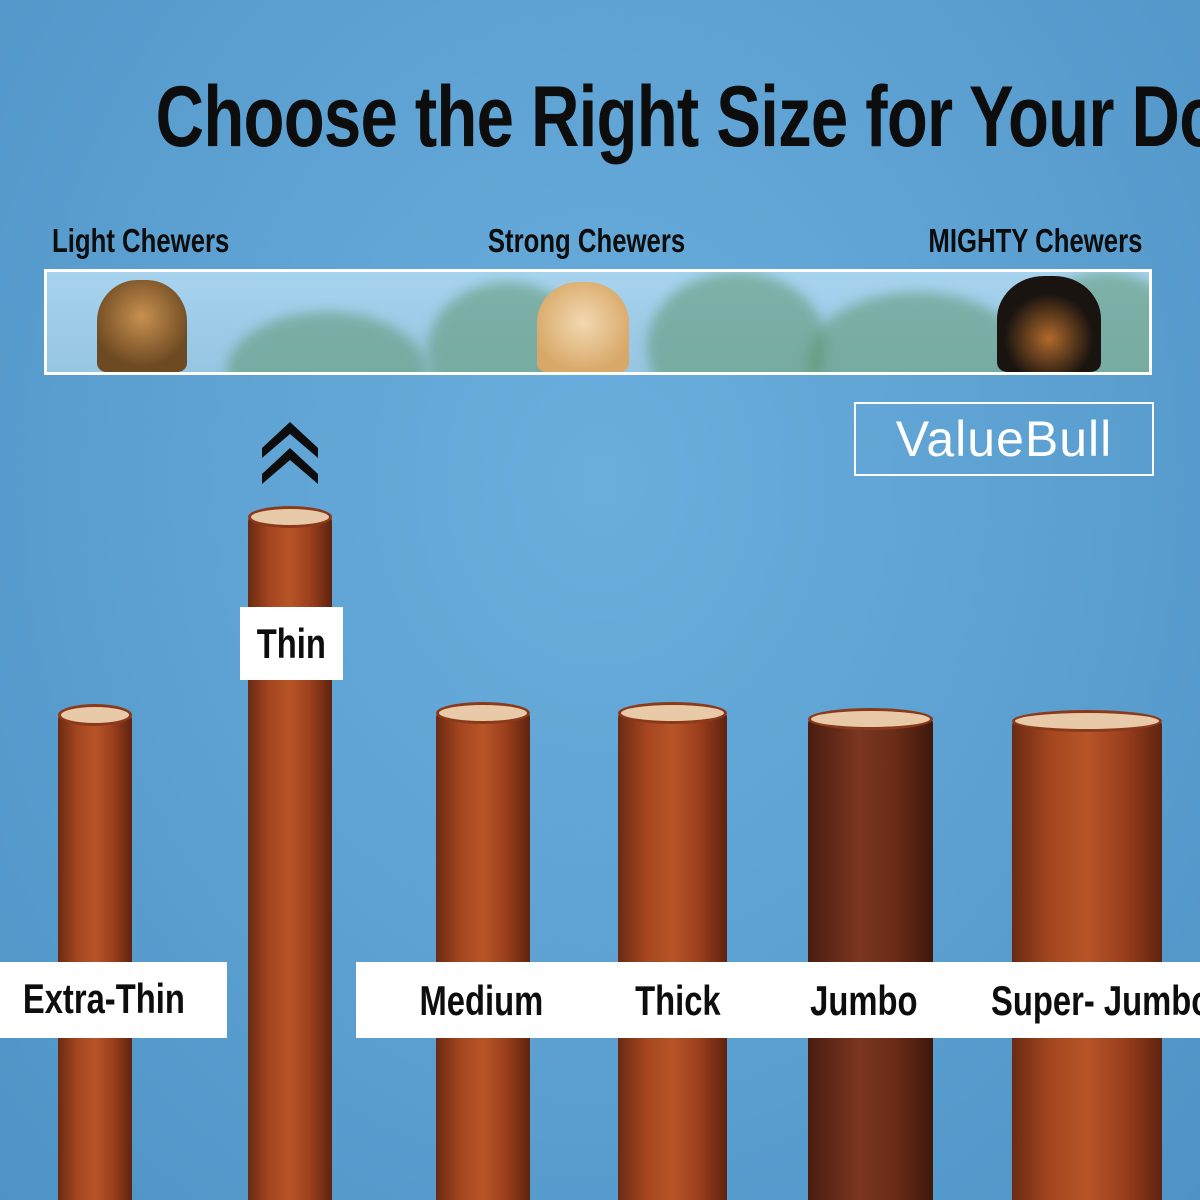 The height and width of the screenshot is (1200, 1200). What do you see at coordinates (672, 951) in the screenshot?
I see `stick-thick` at bounding box center [672, 951].